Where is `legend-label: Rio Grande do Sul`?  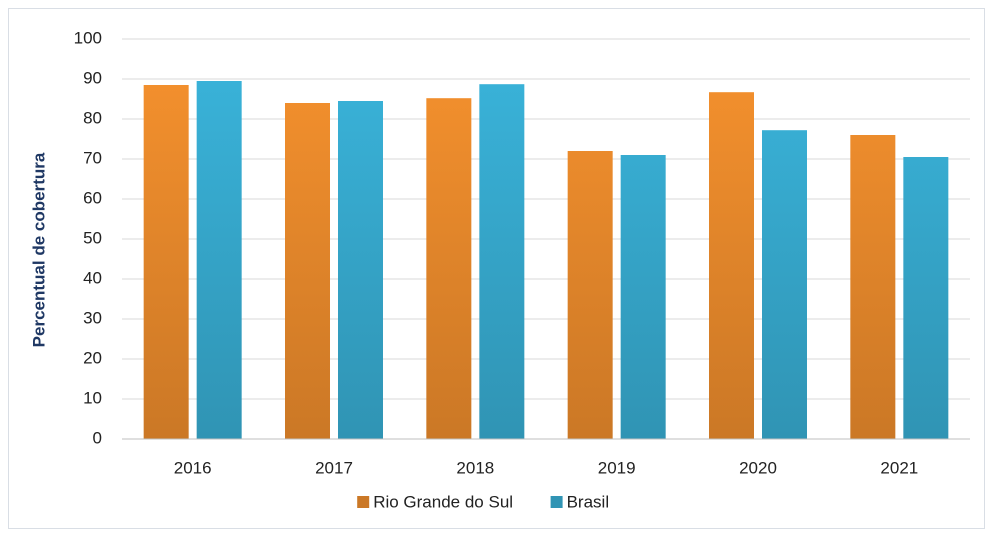
legend-label: Rio Grande do Sul is located at coordinates (443, 501).